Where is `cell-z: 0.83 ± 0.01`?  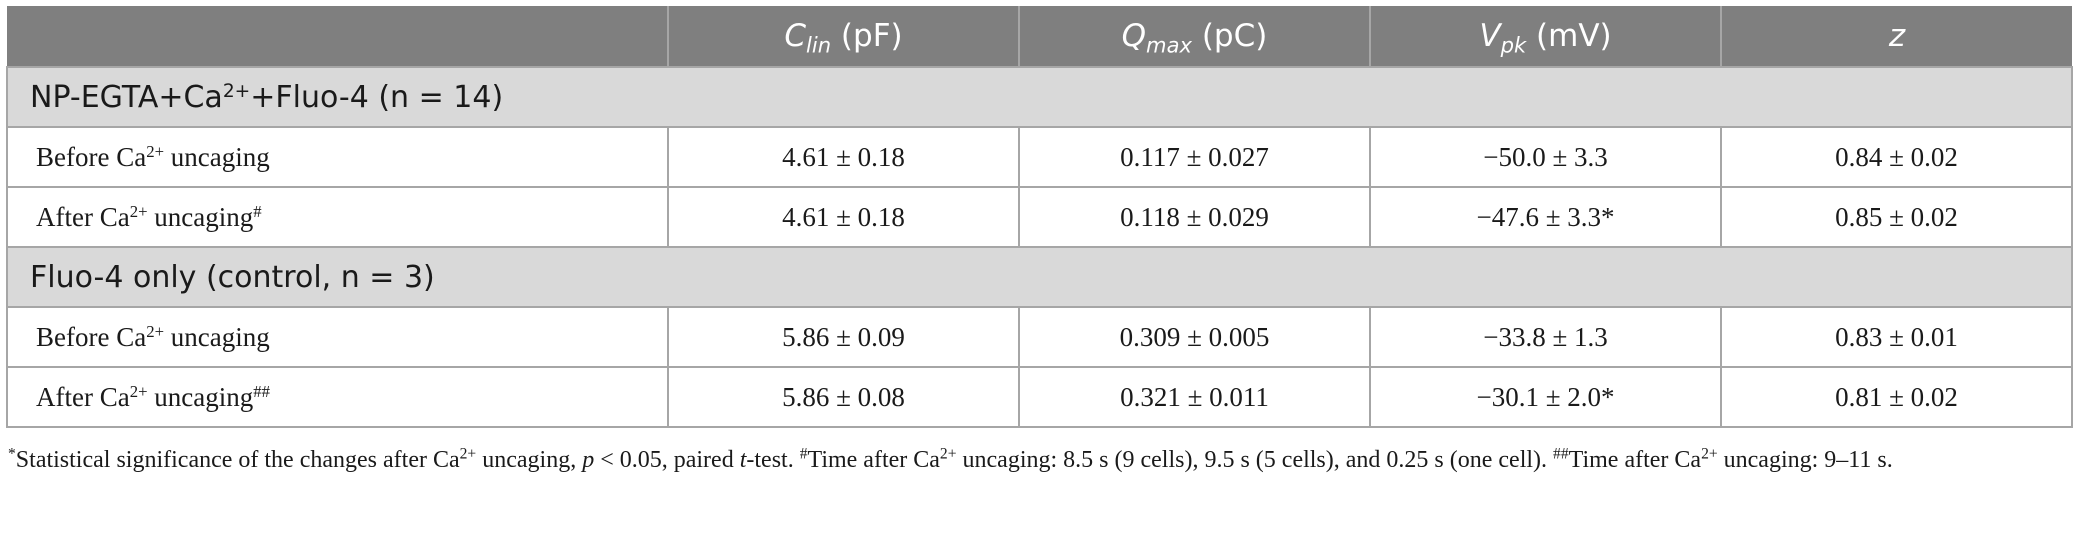 cell-z: 0.83 ± 0.01 is located at coordinates (1897, 337).